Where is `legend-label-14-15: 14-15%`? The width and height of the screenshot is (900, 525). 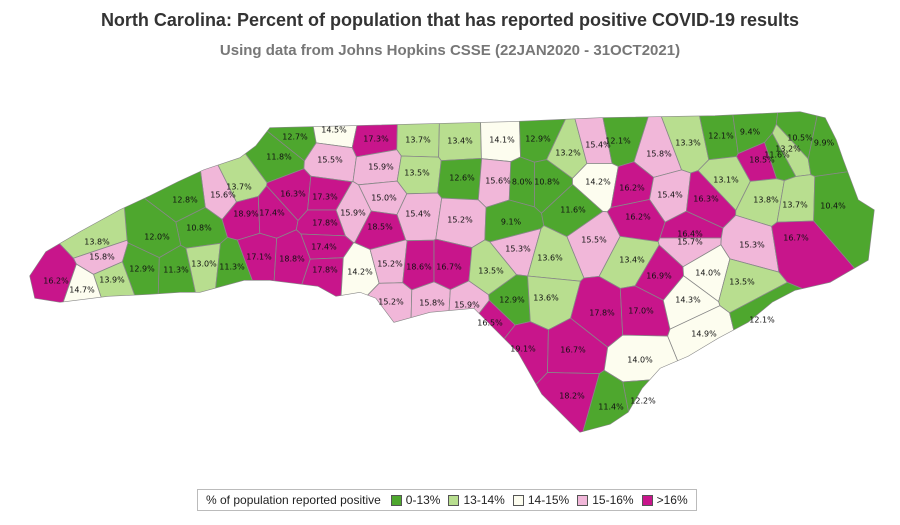 legend-label-14-15: 14-15% is located at coordinates (548, 500).